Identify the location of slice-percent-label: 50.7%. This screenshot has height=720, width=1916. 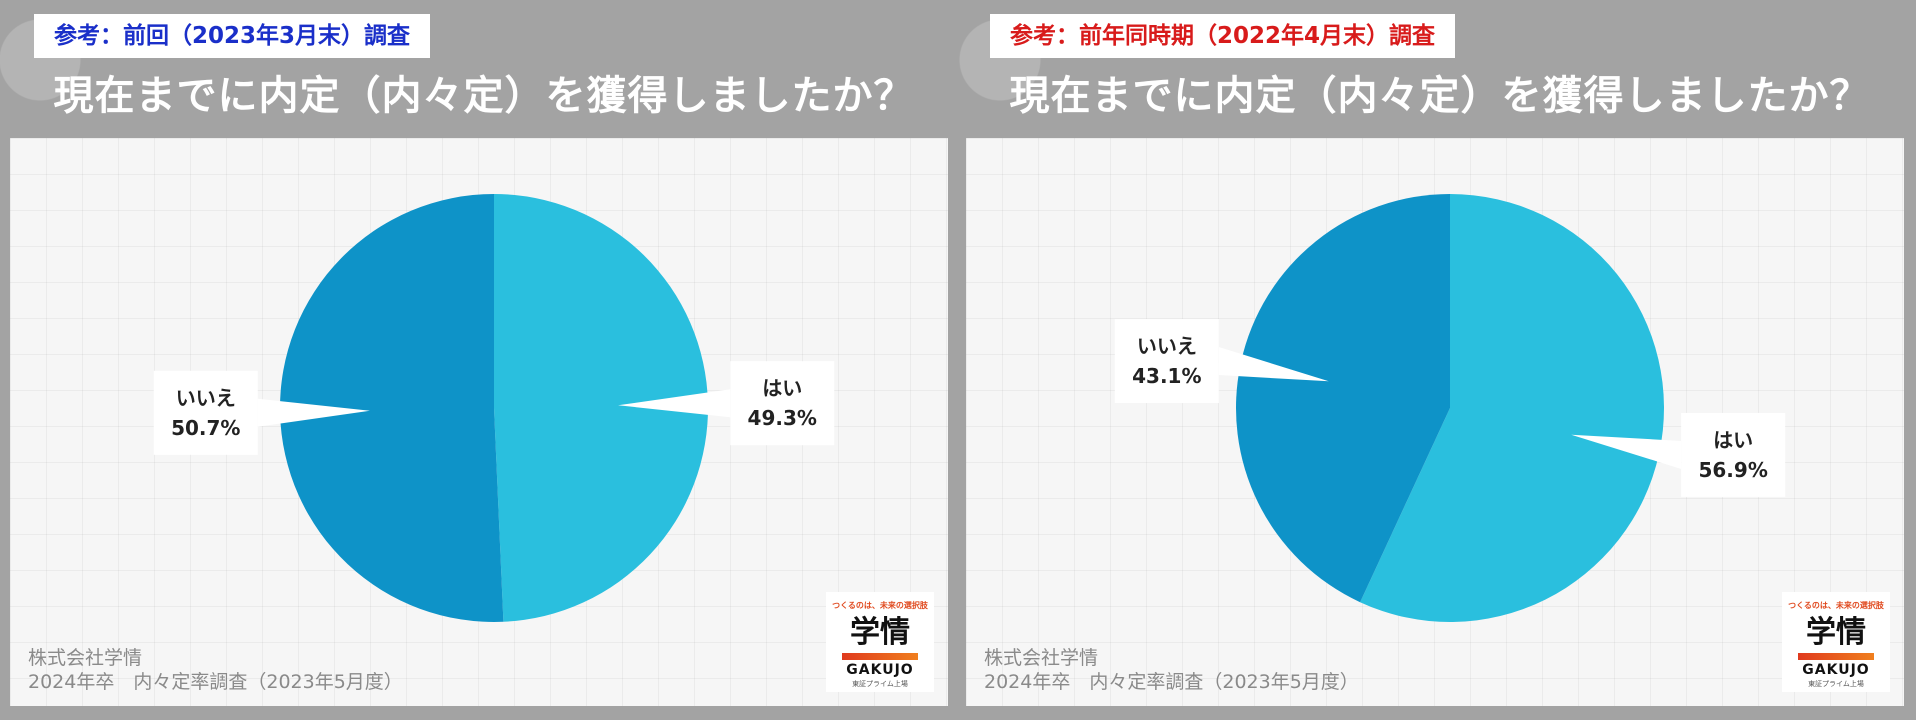
(205, 428).